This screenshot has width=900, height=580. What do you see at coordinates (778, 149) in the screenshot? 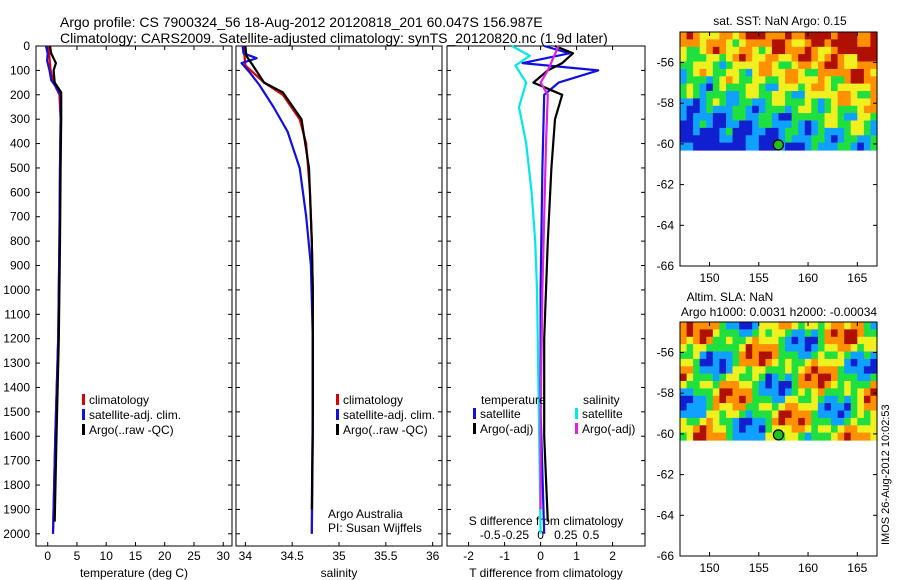
I see `map-frame` at bounding box center [778, 149].